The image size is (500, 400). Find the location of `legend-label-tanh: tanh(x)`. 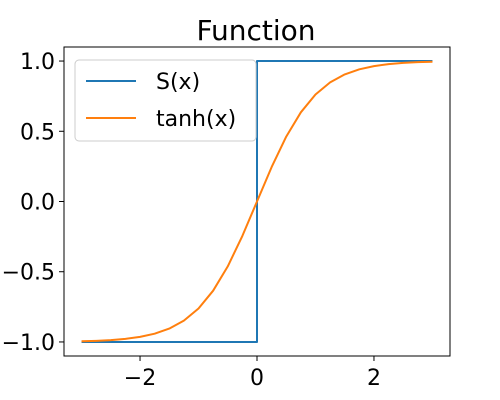

legend-label-tanh: tanh(x) is located at coordinates (196, 119).